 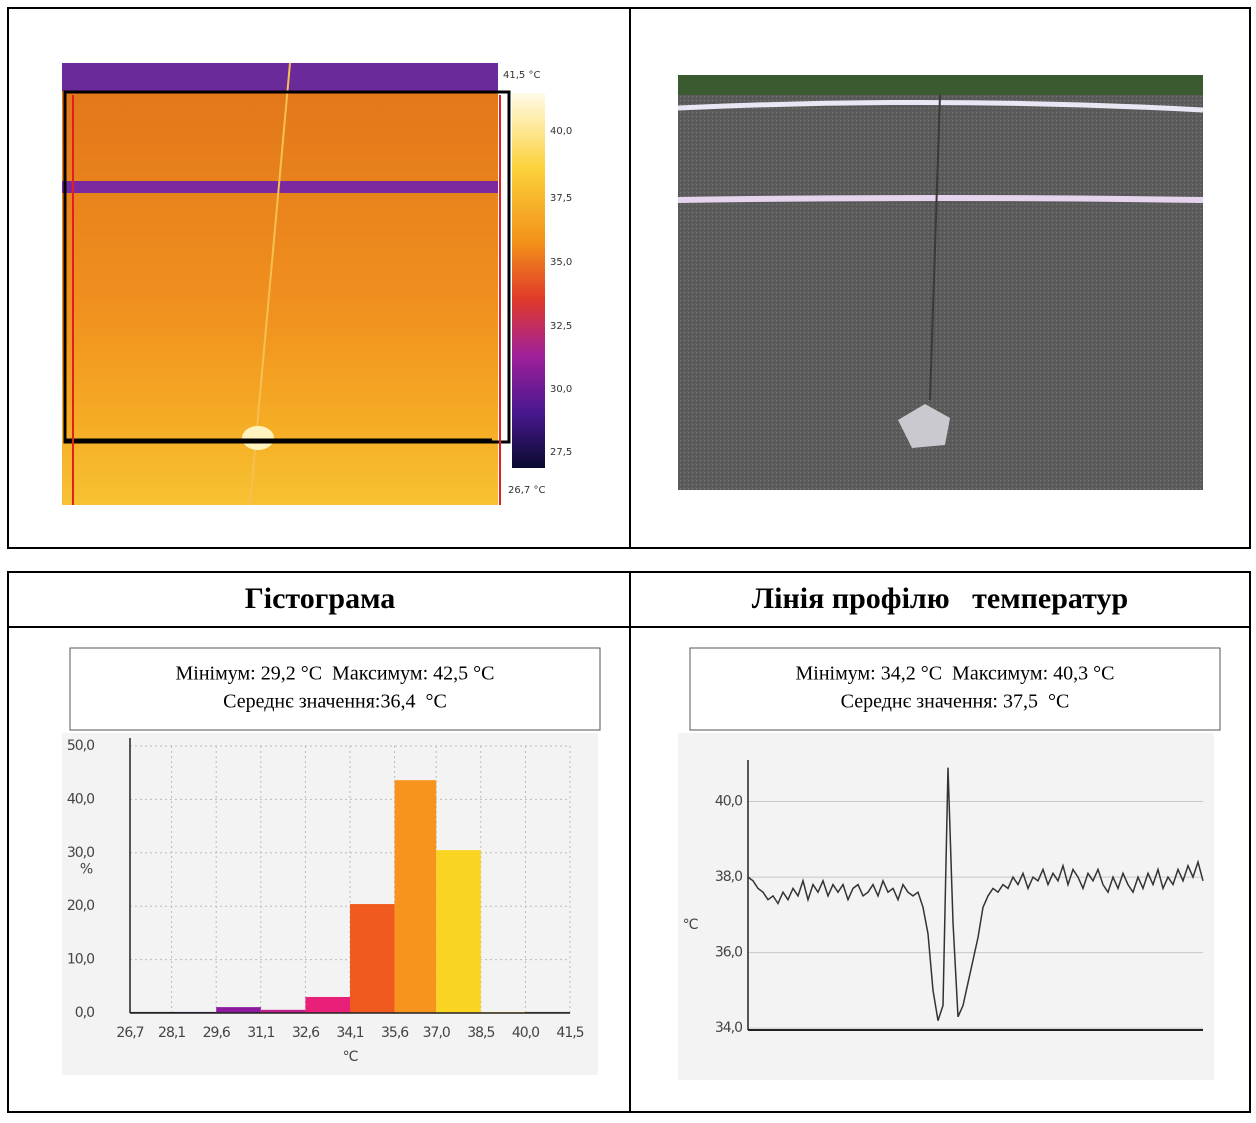 I want to click on crack, so click(x=935, y=247).